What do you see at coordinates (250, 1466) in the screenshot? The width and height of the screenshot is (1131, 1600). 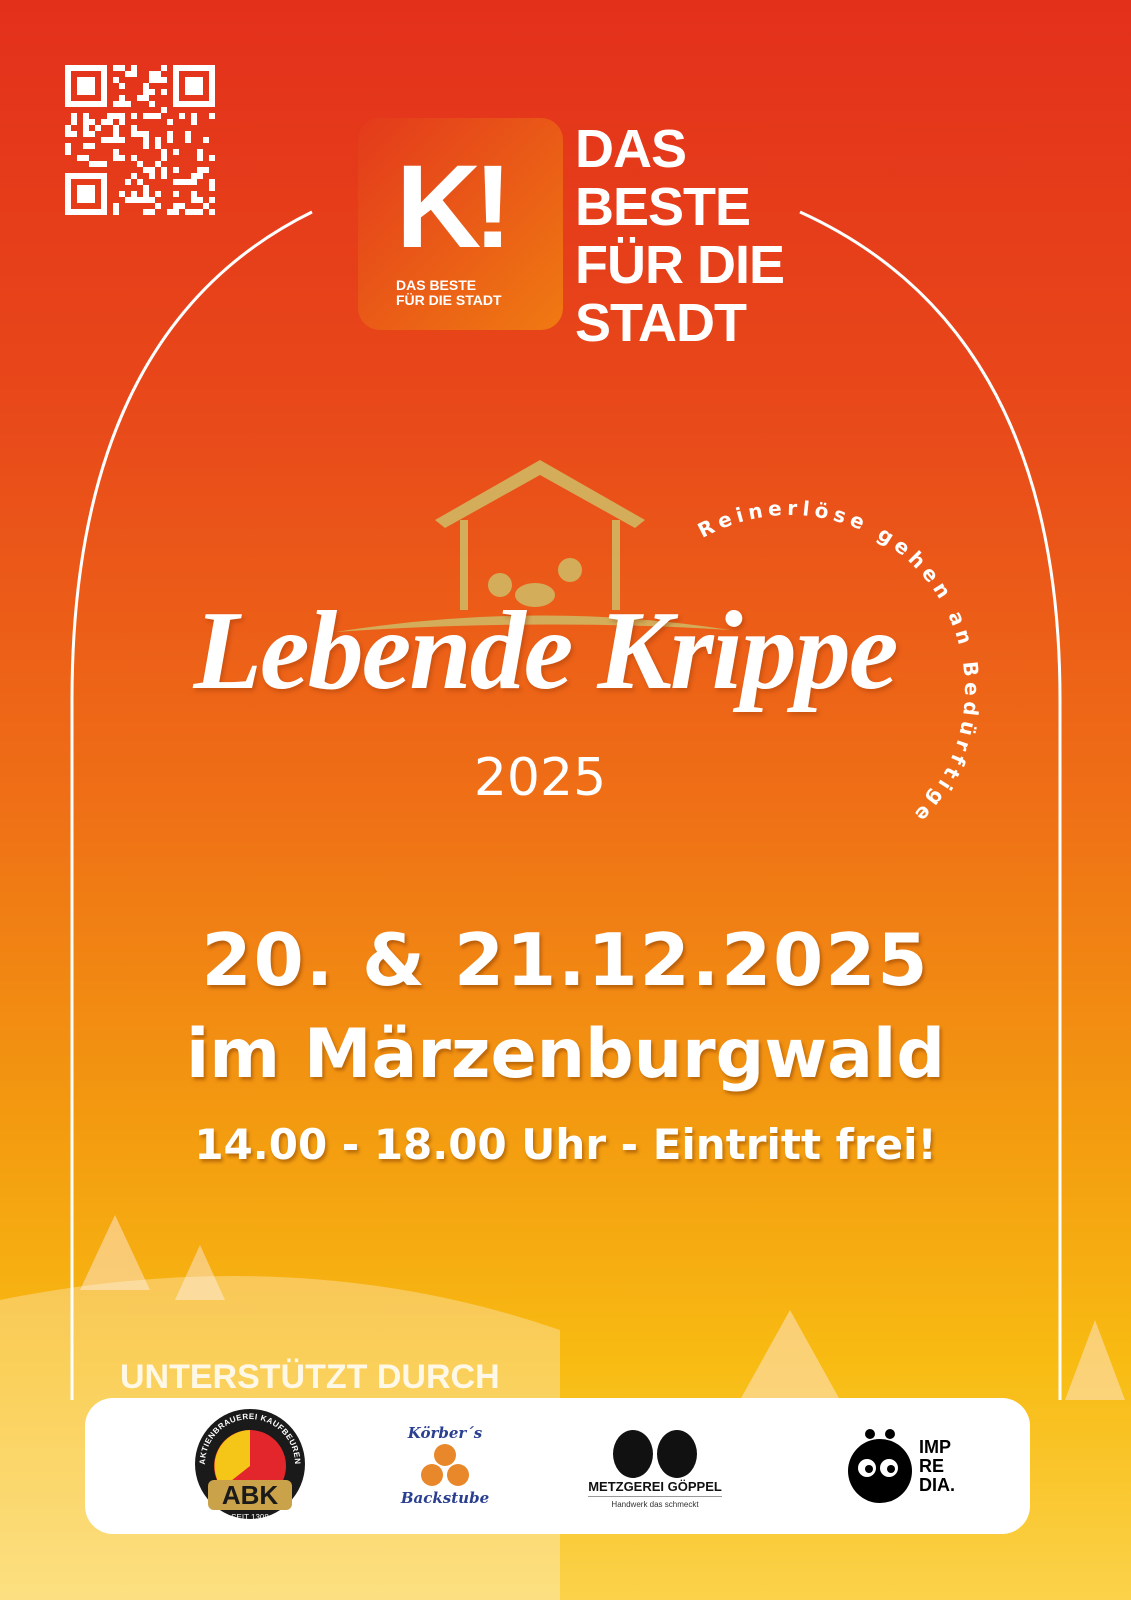 I see `sponsor-abk-logo: AKTIENBRAUEREI KAUFBEUREN ABK SEIT 1308` at bounding box center [250, 1466].